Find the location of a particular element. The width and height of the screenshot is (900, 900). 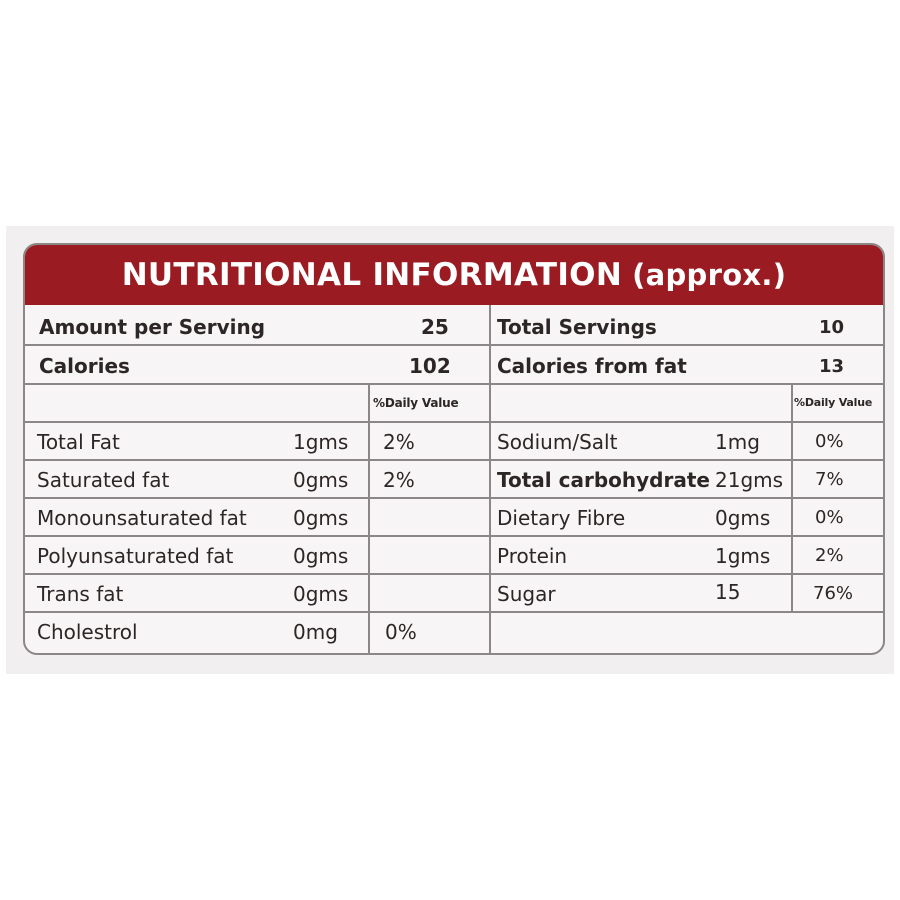

left-row-name: Trans fat is located at coordinates (80, 594).